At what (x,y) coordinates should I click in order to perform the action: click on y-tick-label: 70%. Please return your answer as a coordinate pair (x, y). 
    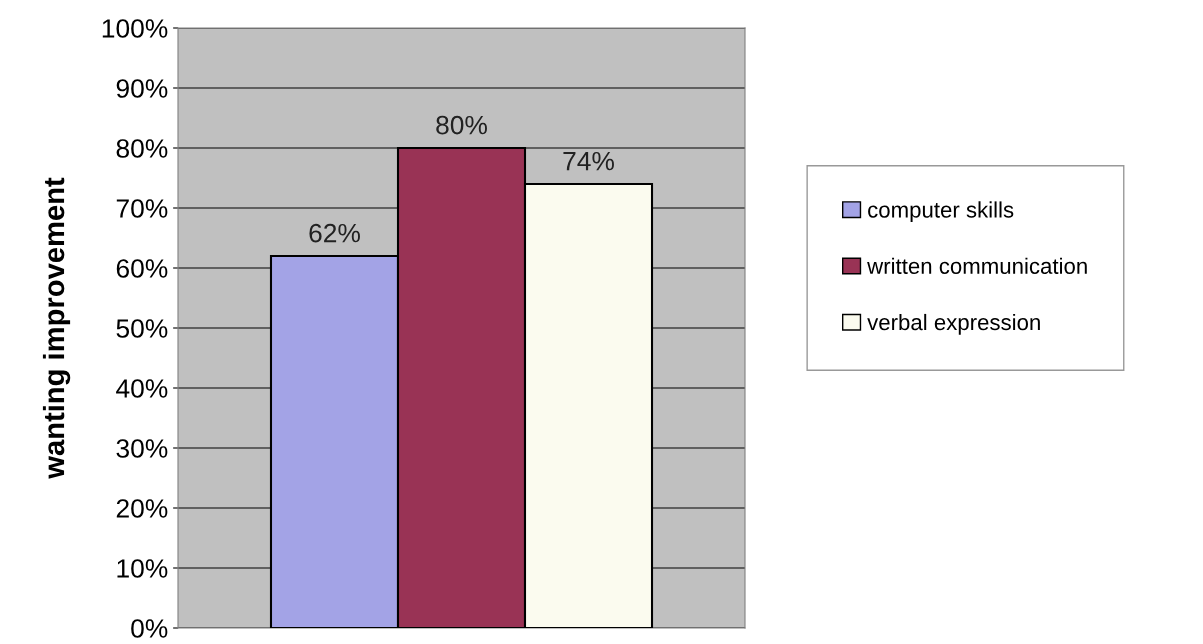
    Looking at the image, I should click on (142, 208).